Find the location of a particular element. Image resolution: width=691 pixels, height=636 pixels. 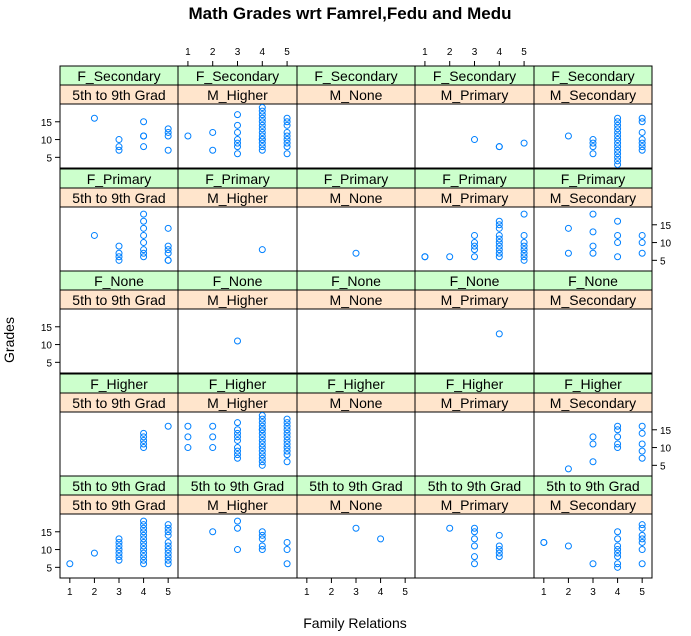

panel: F_None M_Secondary is located at coordinates (593, 322).